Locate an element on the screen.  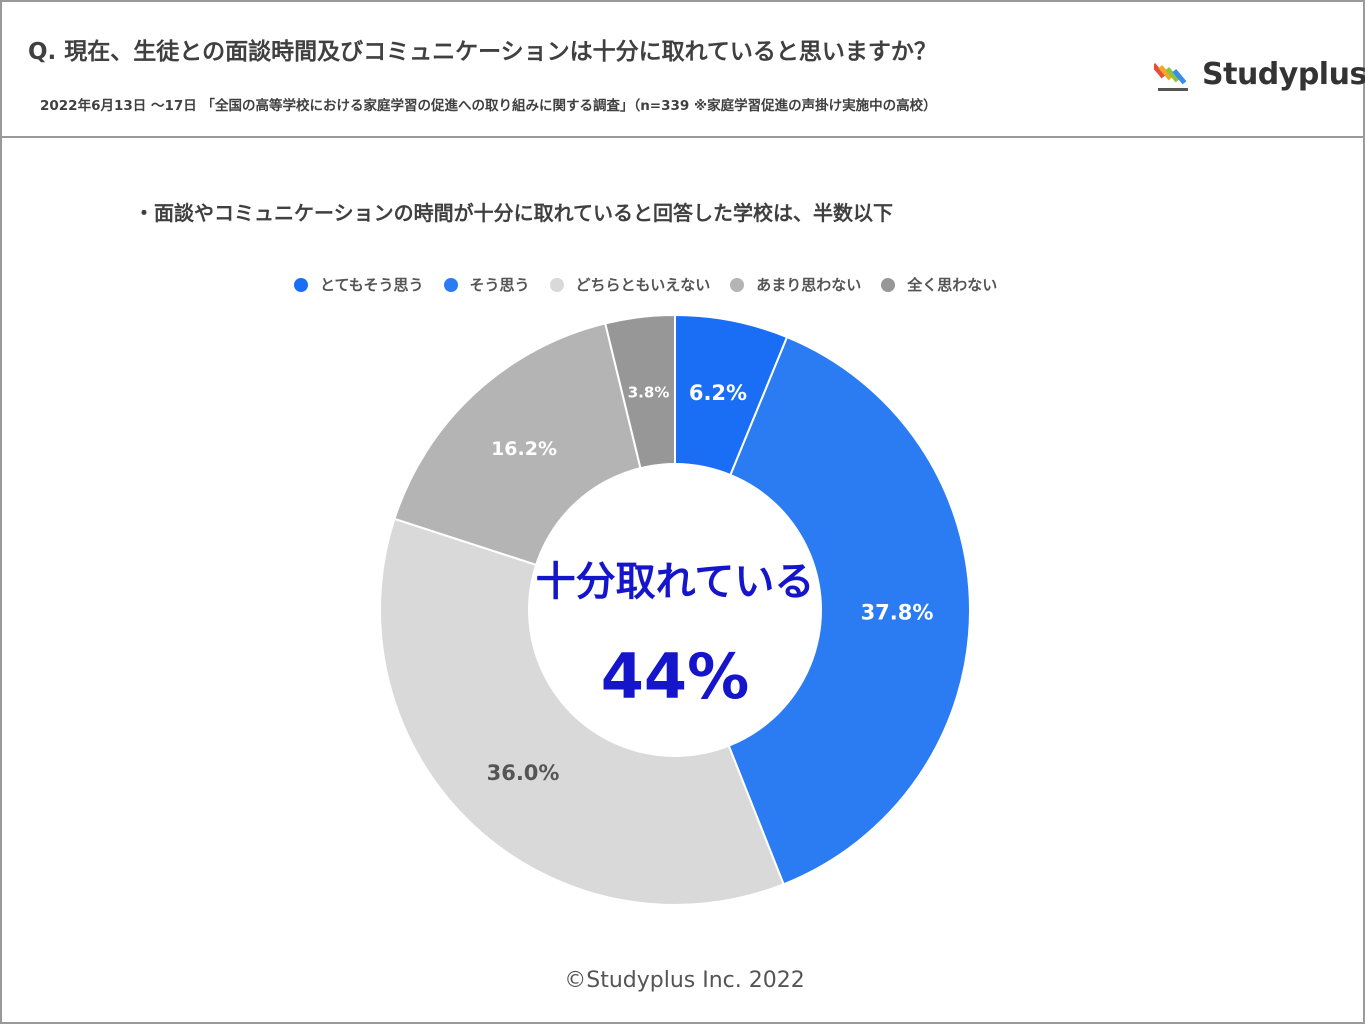
studyplus-logo: Studyplus is located at coordinates (1259, 74).